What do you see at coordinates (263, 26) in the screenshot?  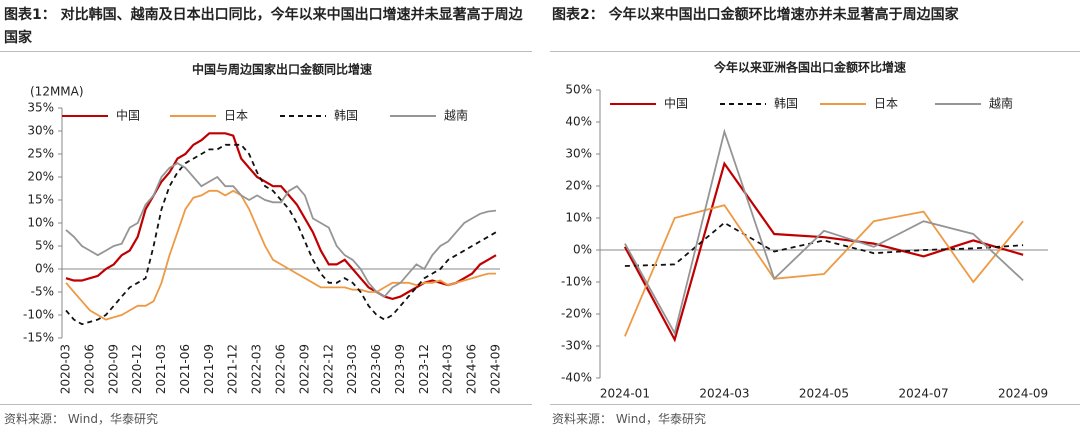 I see `caption: 图表1： 对比韩国、越南及日本出口同比，今年以来中国出口增速并未显著高于周边国家` at bounding box center [263, 26].